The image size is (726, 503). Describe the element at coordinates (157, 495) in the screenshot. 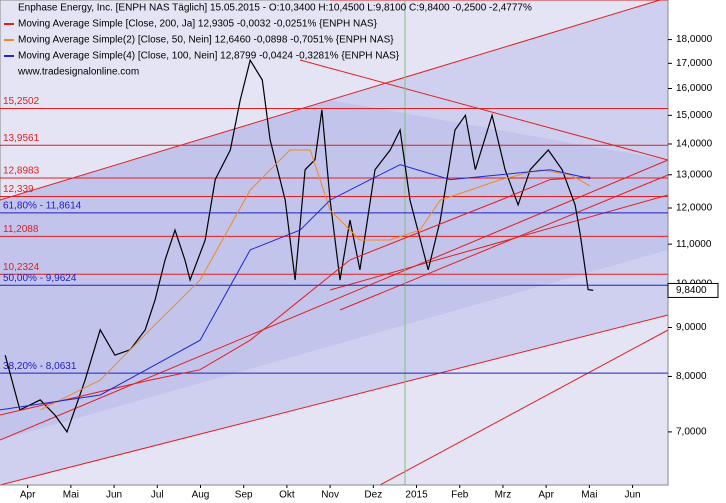

I see `x-tick-label: Jul` at that location.